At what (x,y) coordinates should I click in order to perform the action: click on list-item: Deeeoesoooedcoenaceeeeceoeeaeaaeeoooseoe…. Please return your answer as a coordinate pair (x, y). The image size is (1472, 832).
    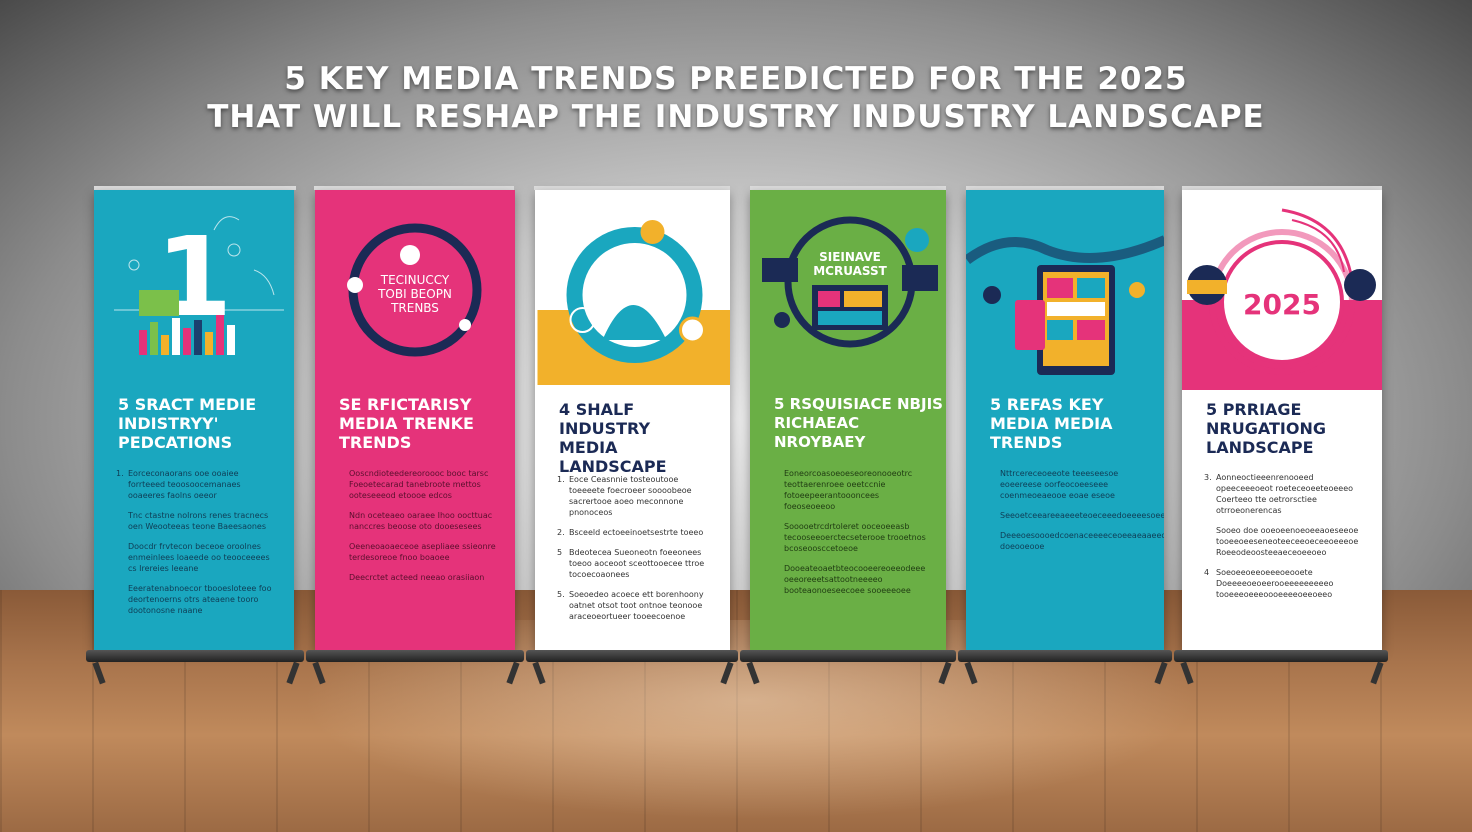
    Looking at the image, I should click on (1076, 541).